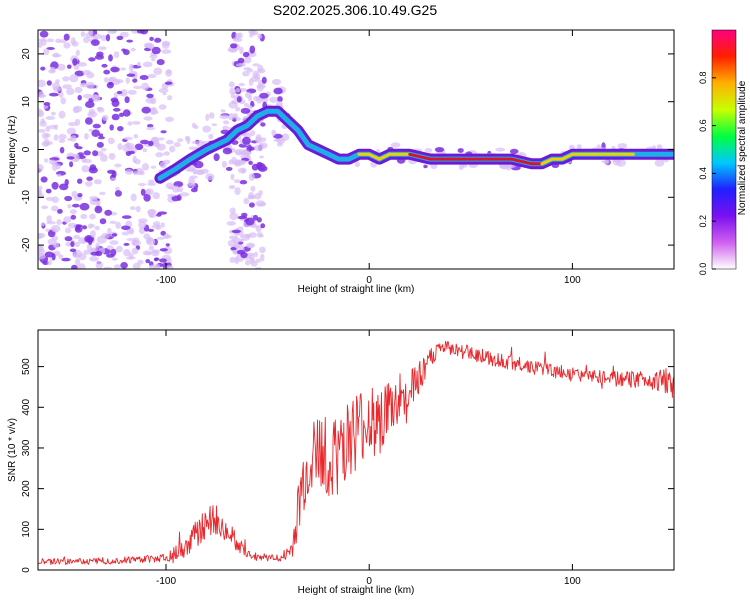 Image resolution: width=750 pixels, height=600 pixels. I want to click on snr-ylabel: SNR (10 * v/v), so click(12, 450).